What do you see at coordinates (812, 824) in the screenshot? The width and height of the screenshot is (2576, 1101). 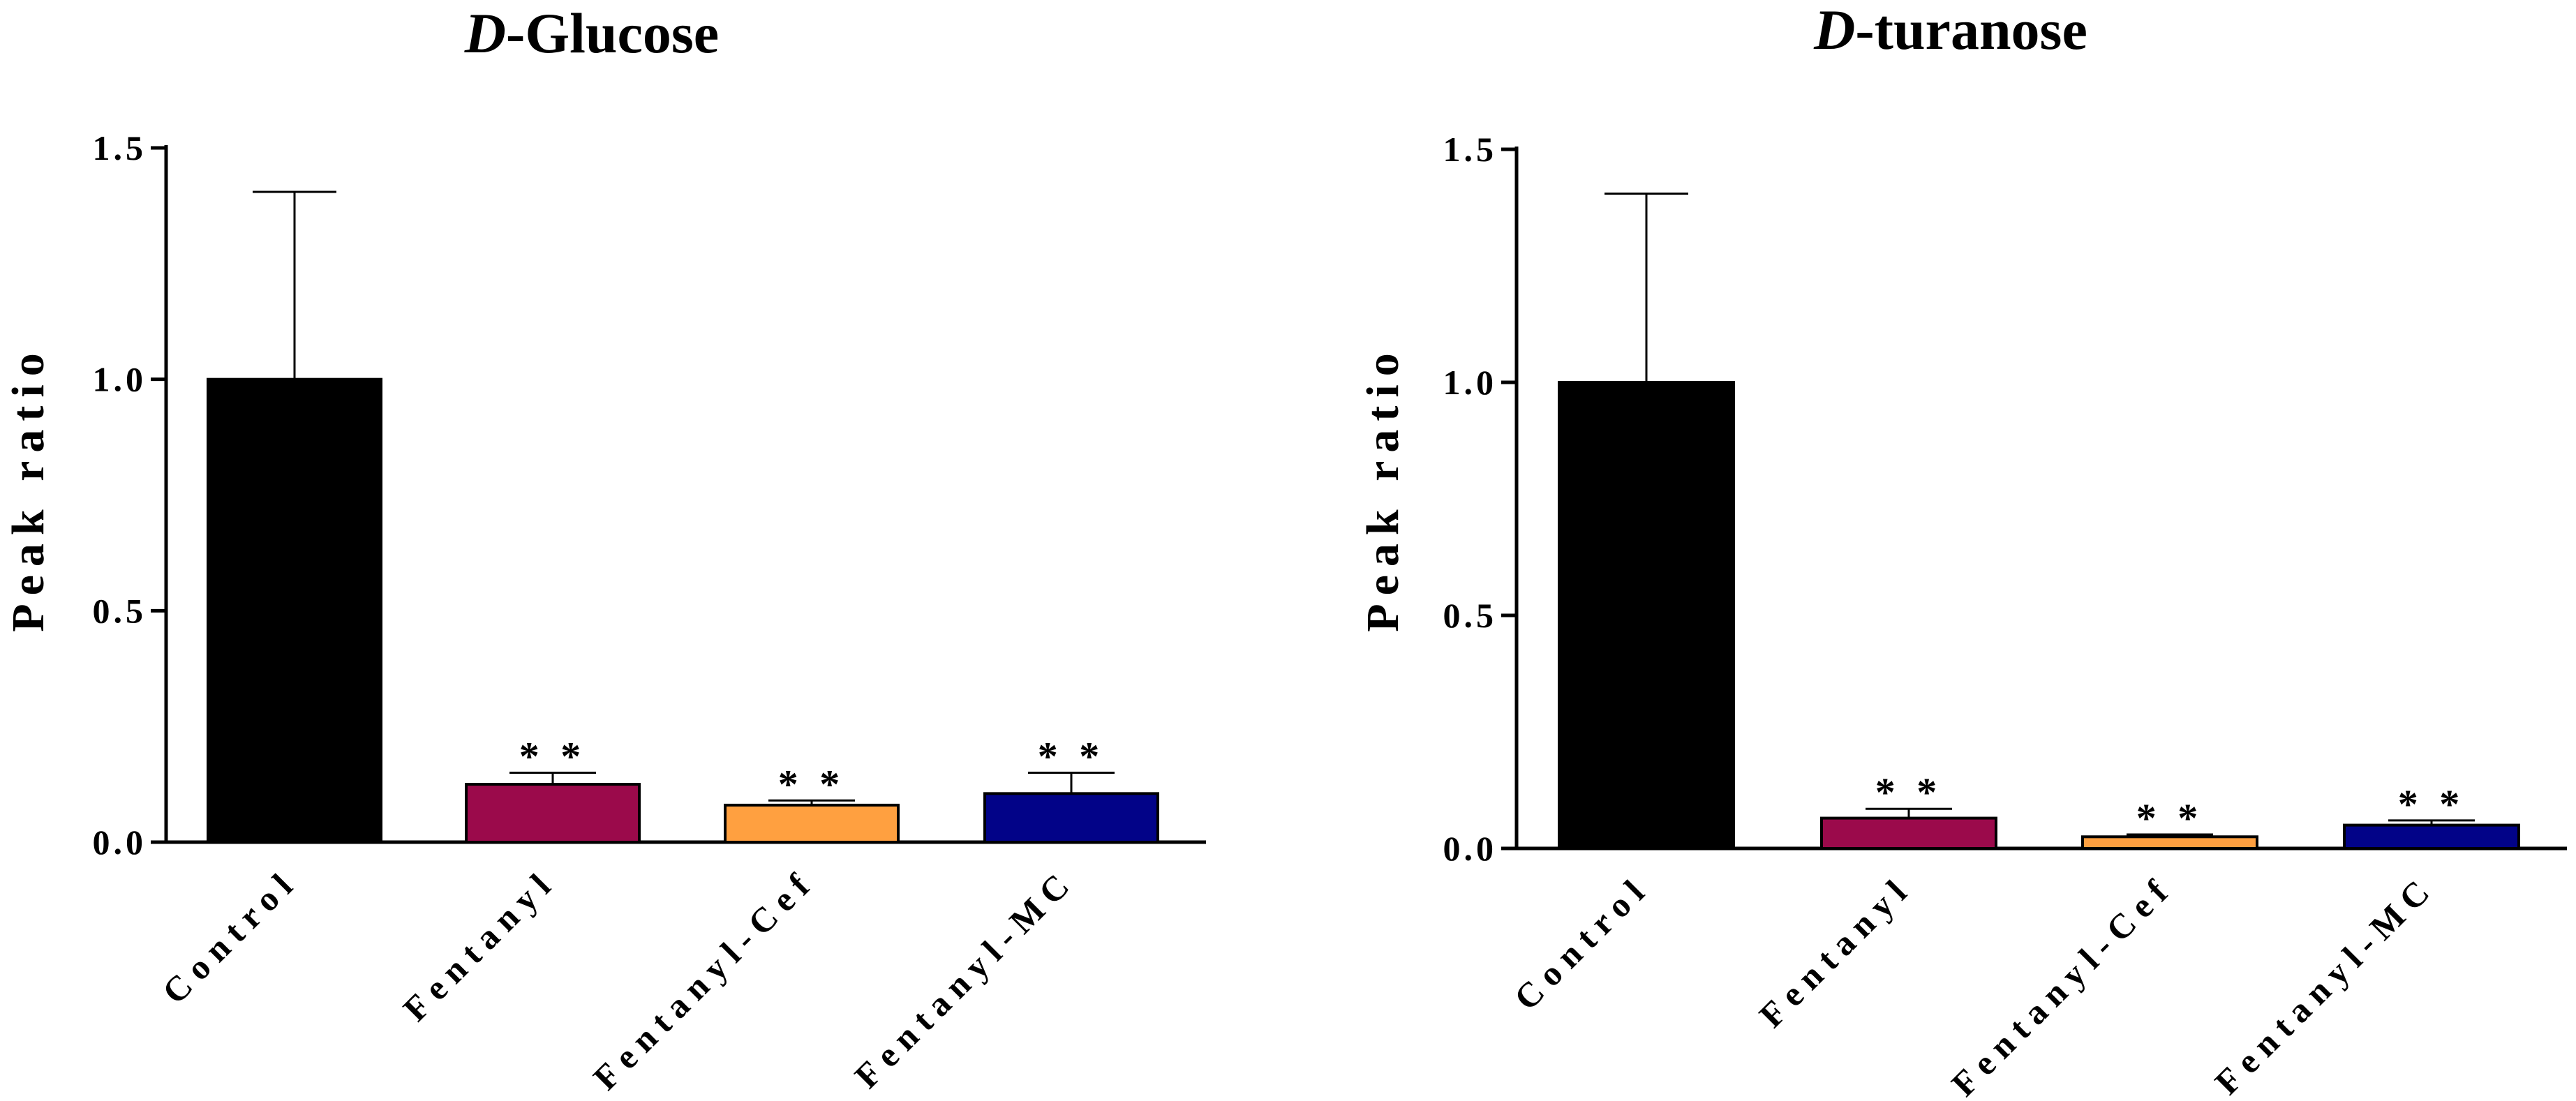 I see `bar-fentanyl-cef` at bounding box center [812, 824].